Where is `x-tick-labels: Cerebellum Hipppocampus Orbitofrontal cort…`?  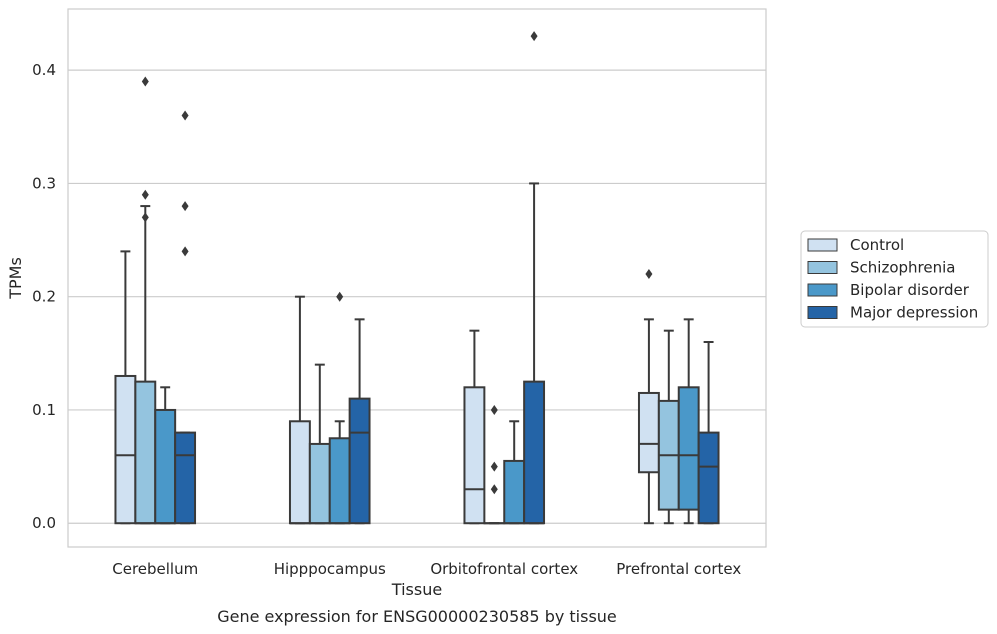
x-tick-labels: Cerebellum Hipppocampus Orbitofrontal cort… is located at coordinates (426, 569).